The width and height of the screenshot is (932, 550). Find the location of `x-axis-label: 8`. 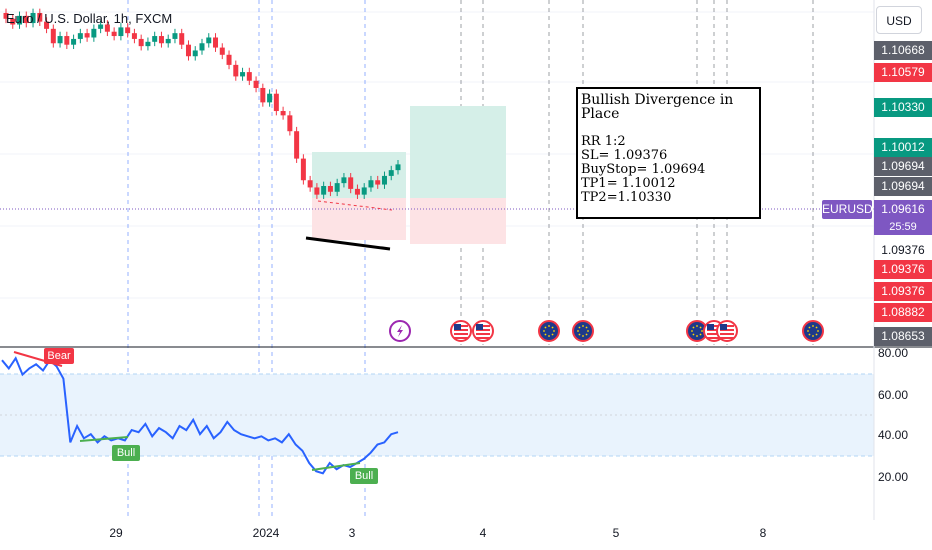

x-axis-label: 8 is located at coordinates (763, 533).